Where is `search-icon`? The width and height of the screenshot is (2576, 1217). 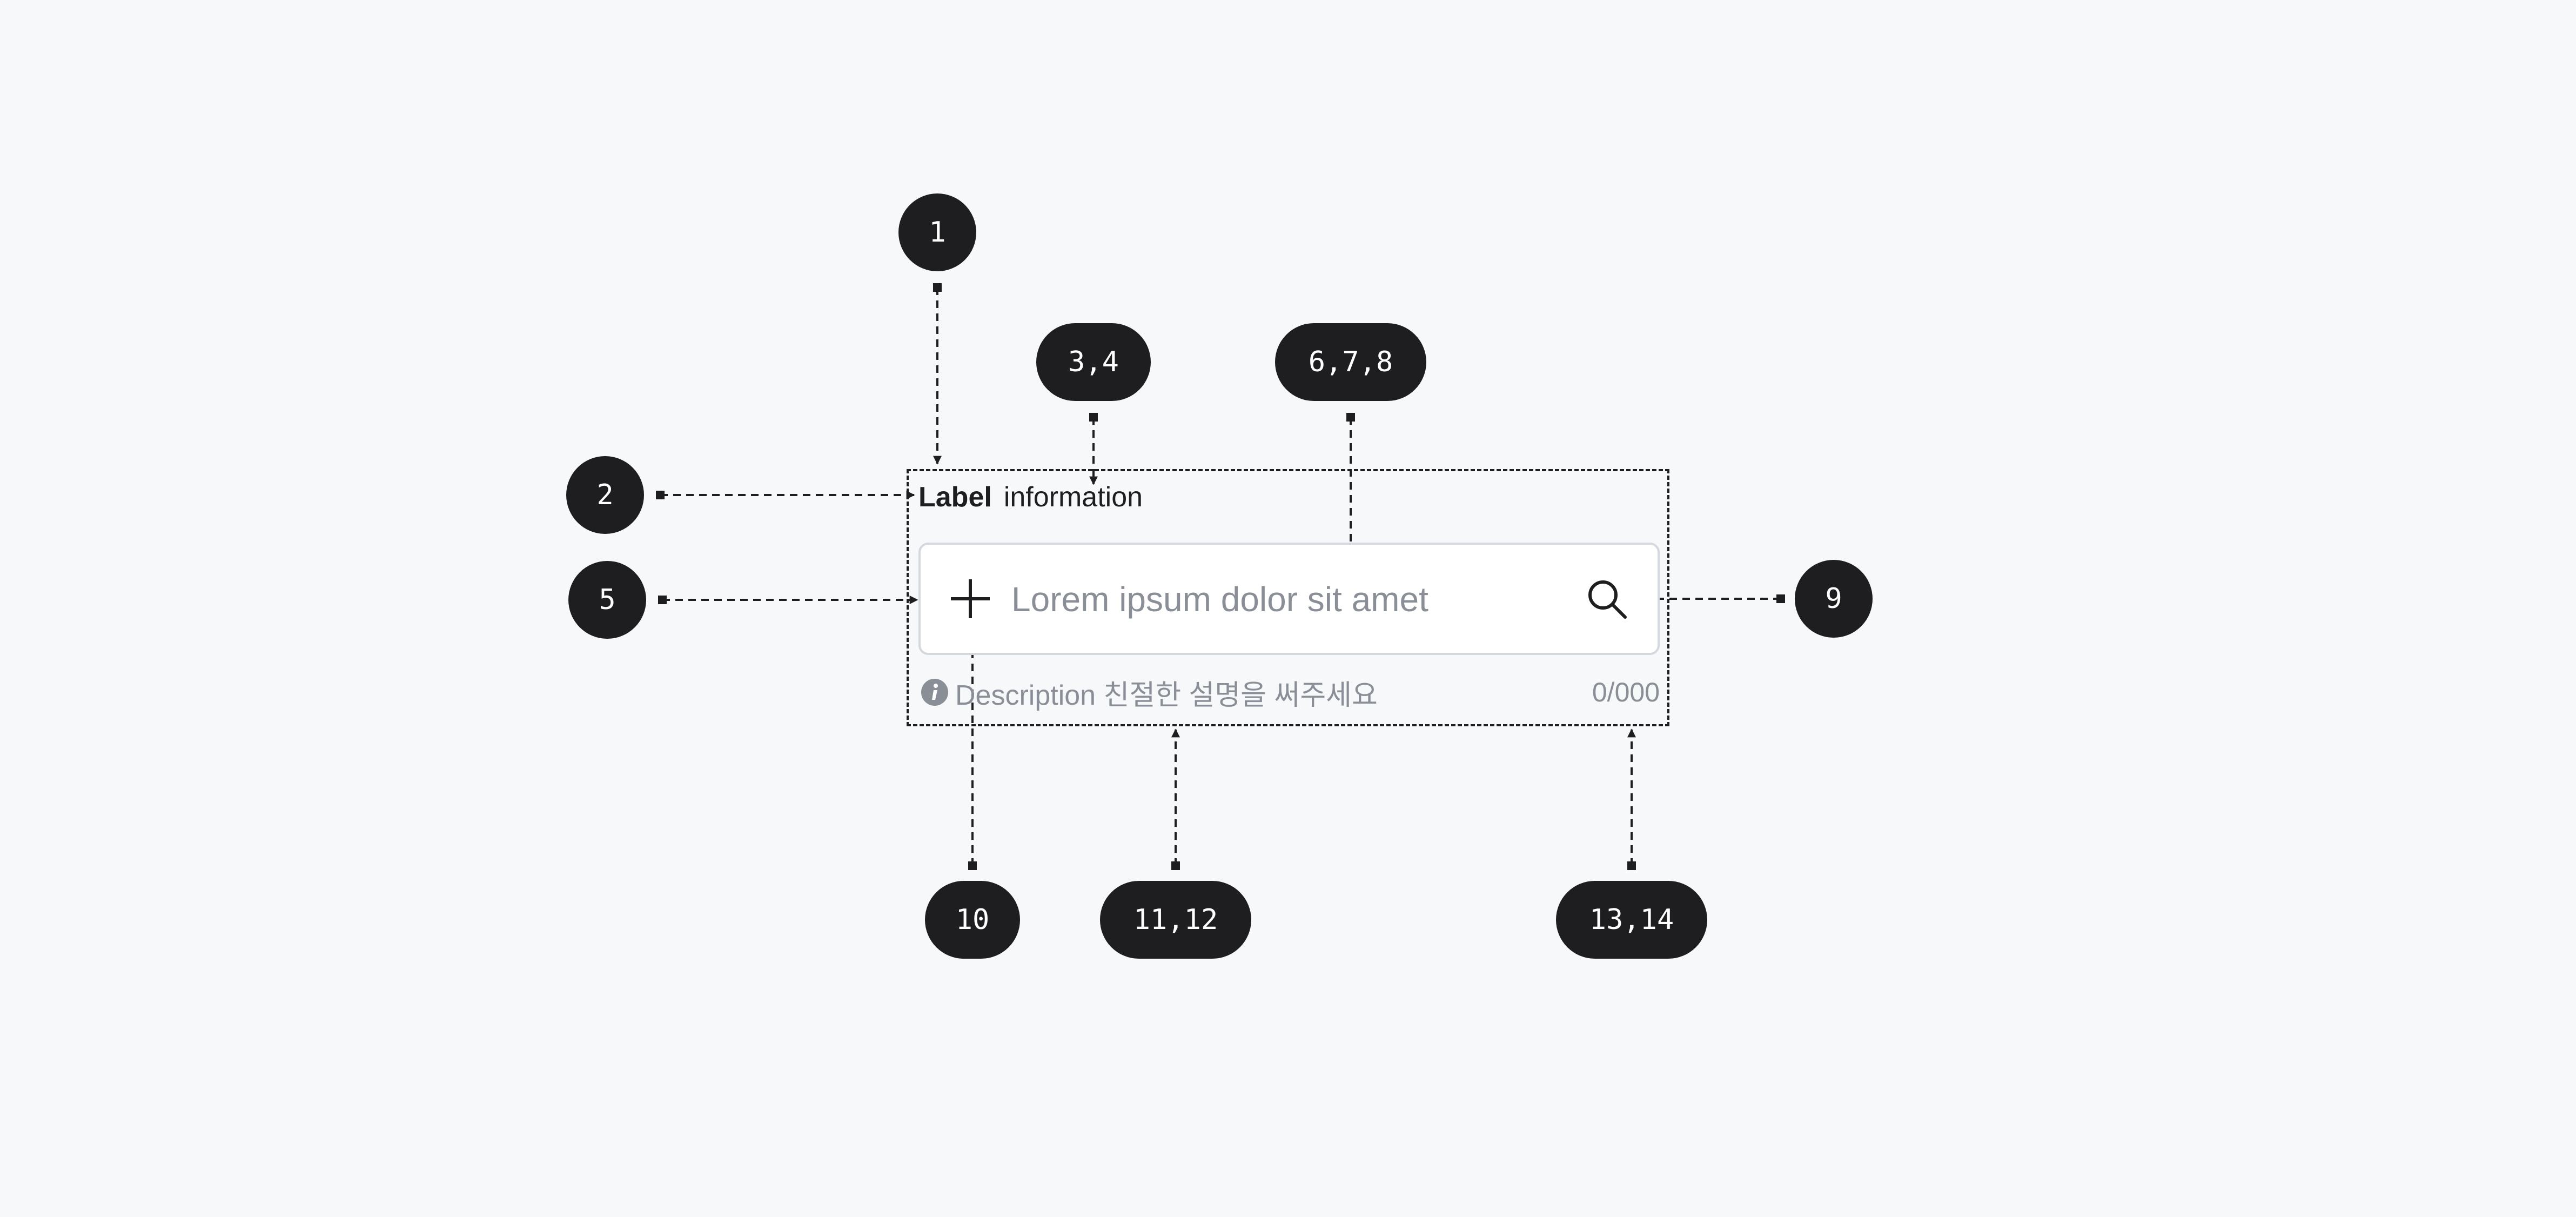
search-icon is located at coordinates (1606, 598).